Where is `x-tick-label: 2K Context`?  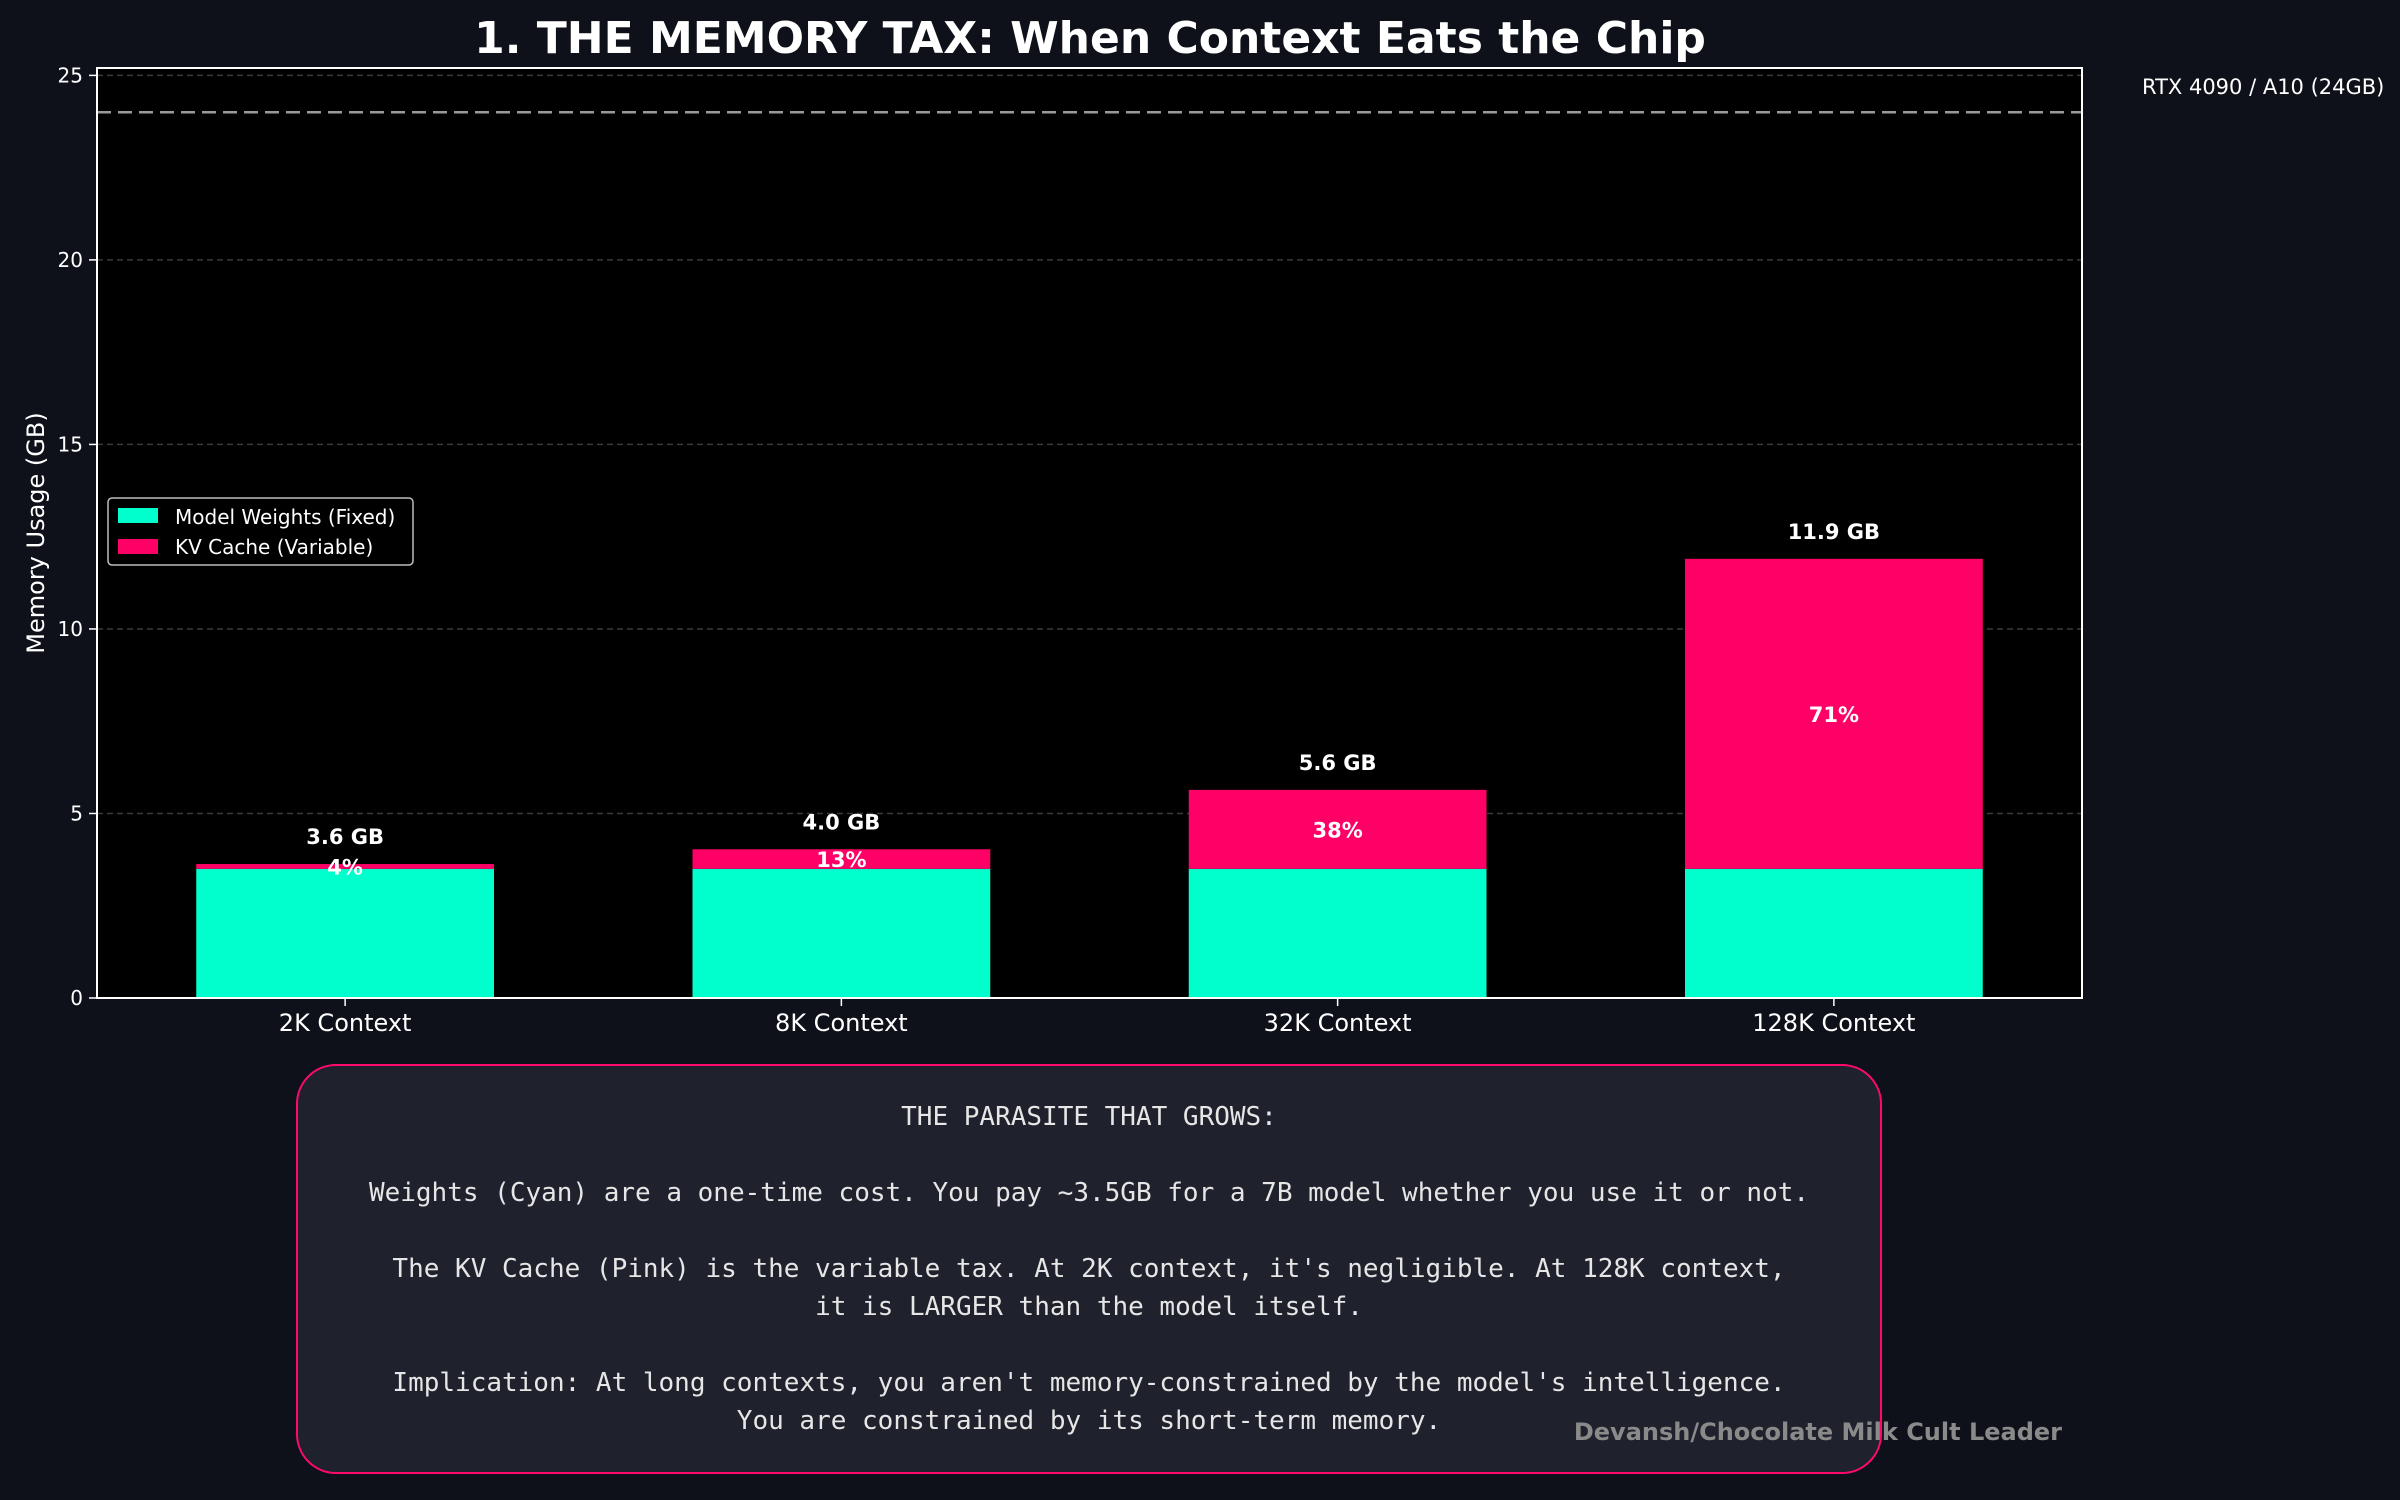 x-tick-label: 2K Context is located at coordinates (345, 1023).